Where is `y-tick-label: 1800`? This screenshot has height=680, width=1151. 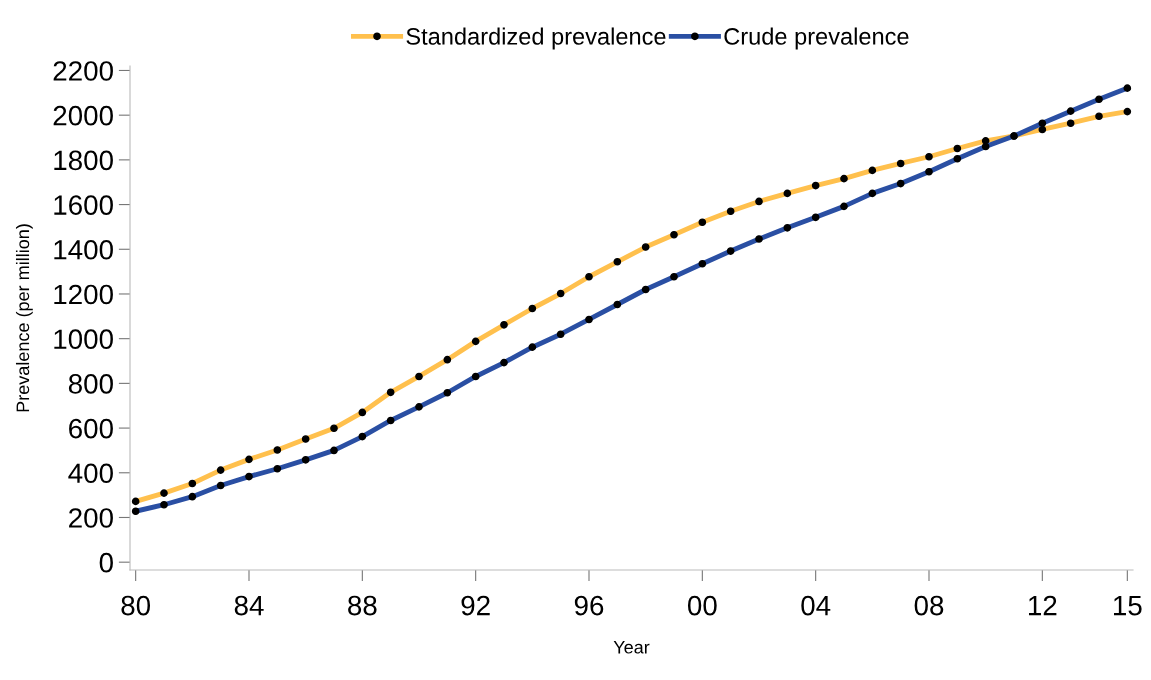 y-tick-label: 1800 is located at coordinates (83, 160).